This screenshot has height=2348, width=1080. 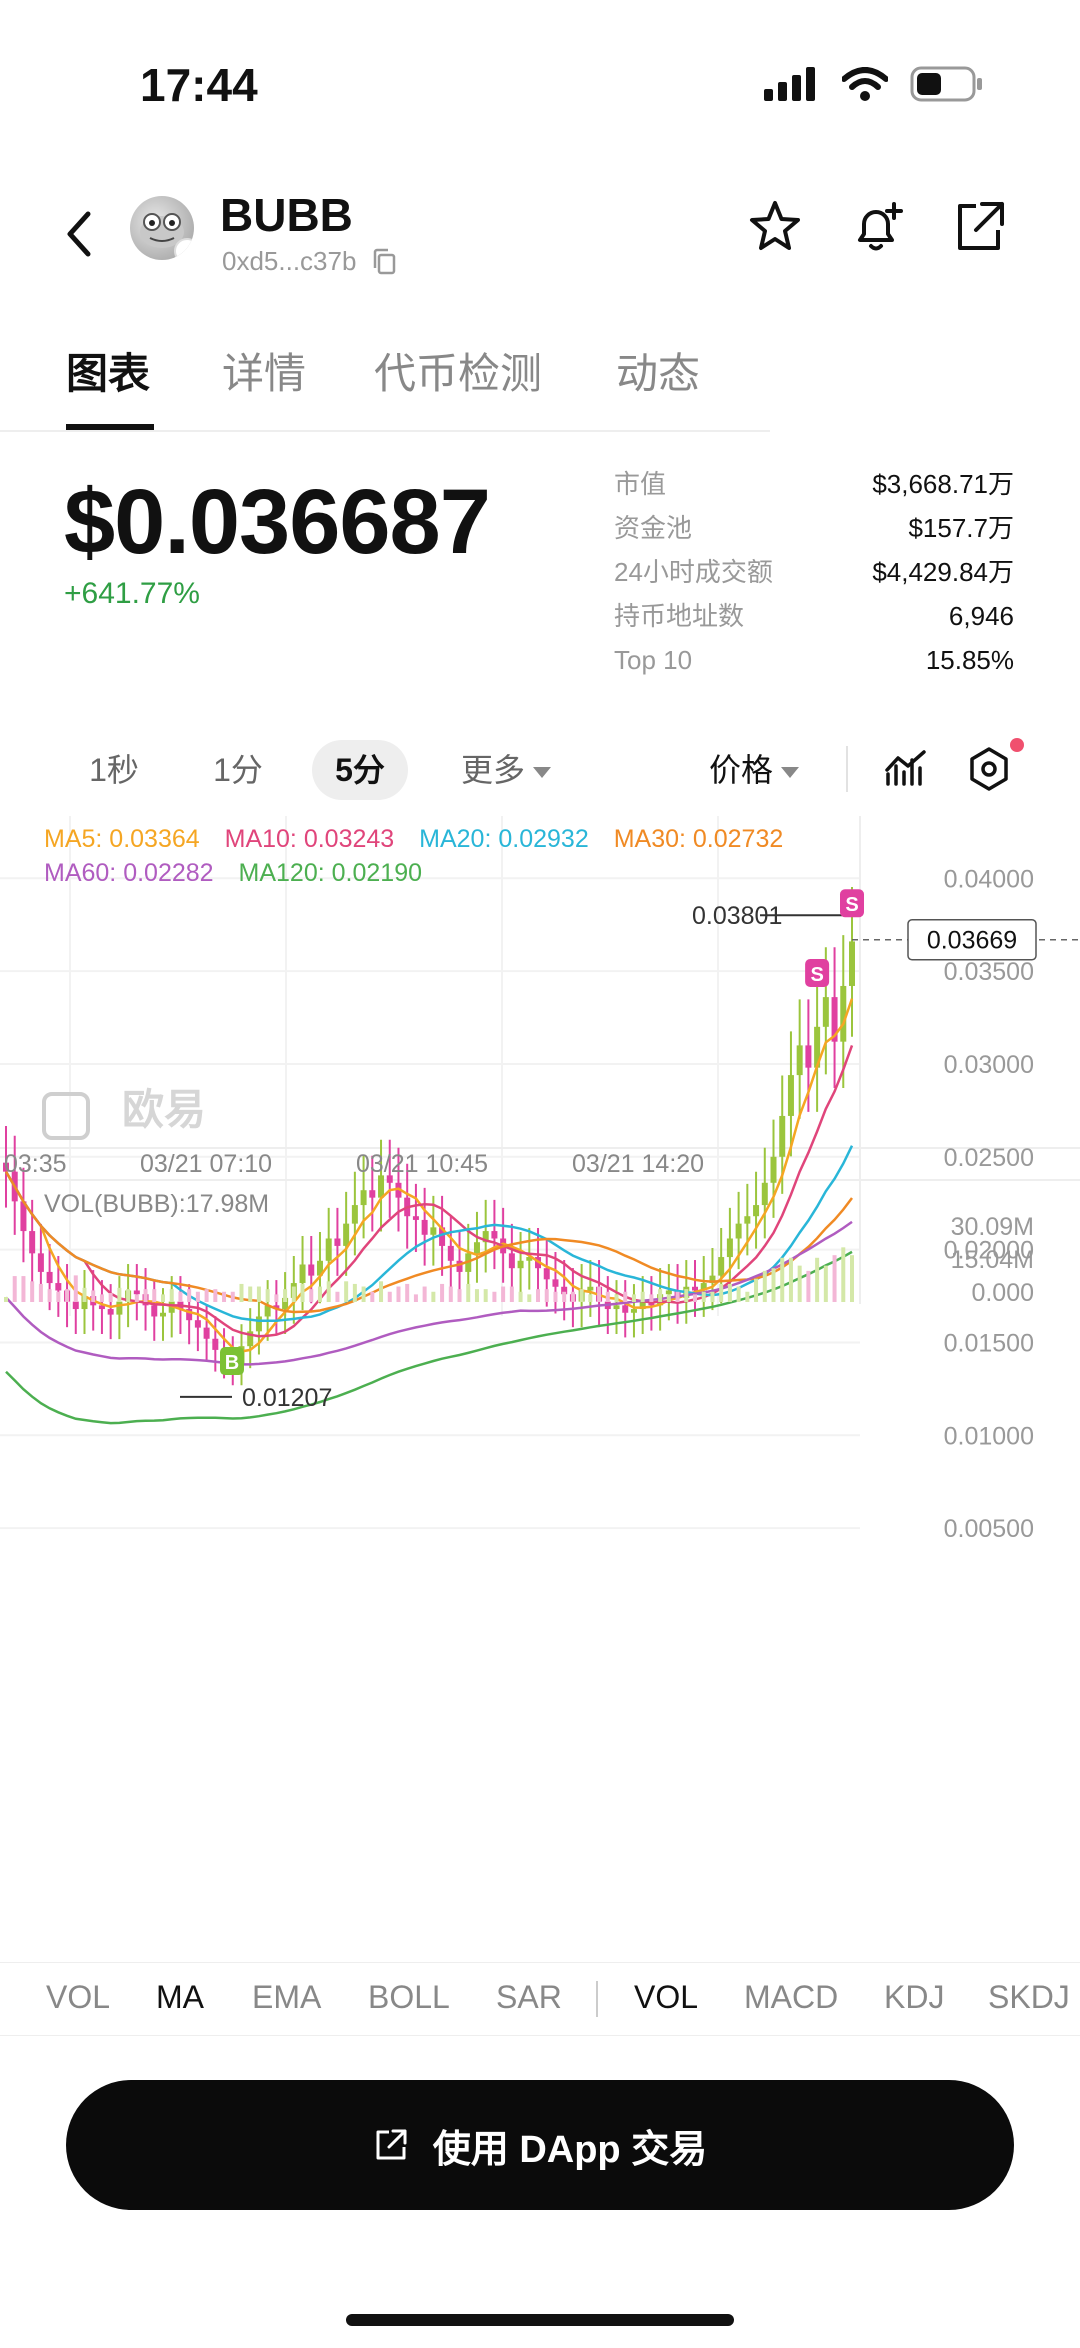 I want to click on ma120-line, so click(x=429, y=1337).